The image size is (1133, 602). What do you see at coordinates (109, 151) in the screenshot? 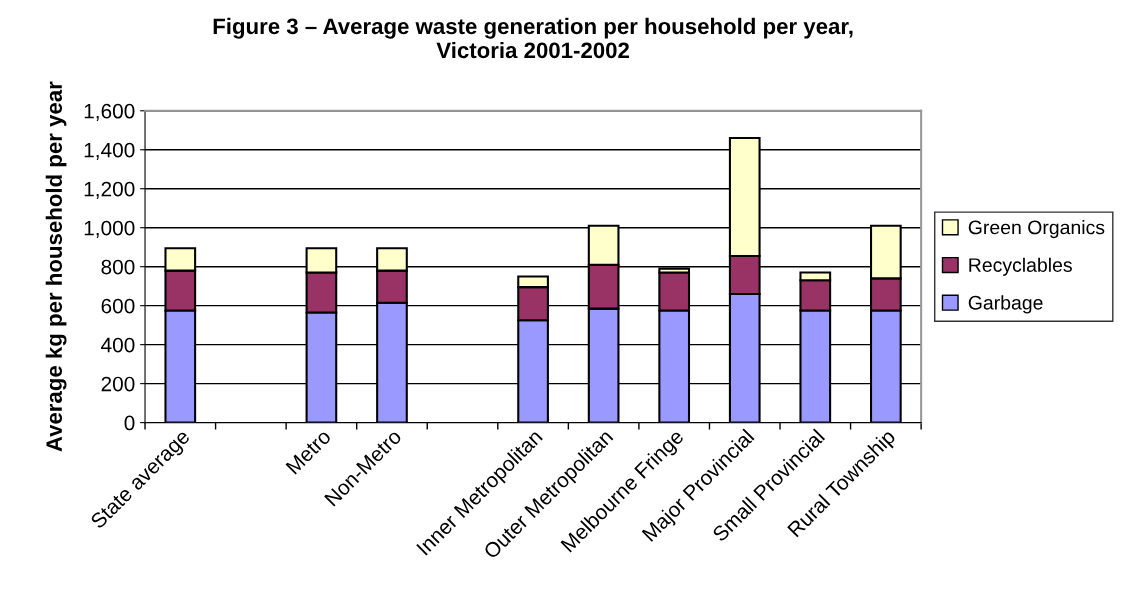
I see `y-tick-label: 1,400` at bounding box center [109, 151].